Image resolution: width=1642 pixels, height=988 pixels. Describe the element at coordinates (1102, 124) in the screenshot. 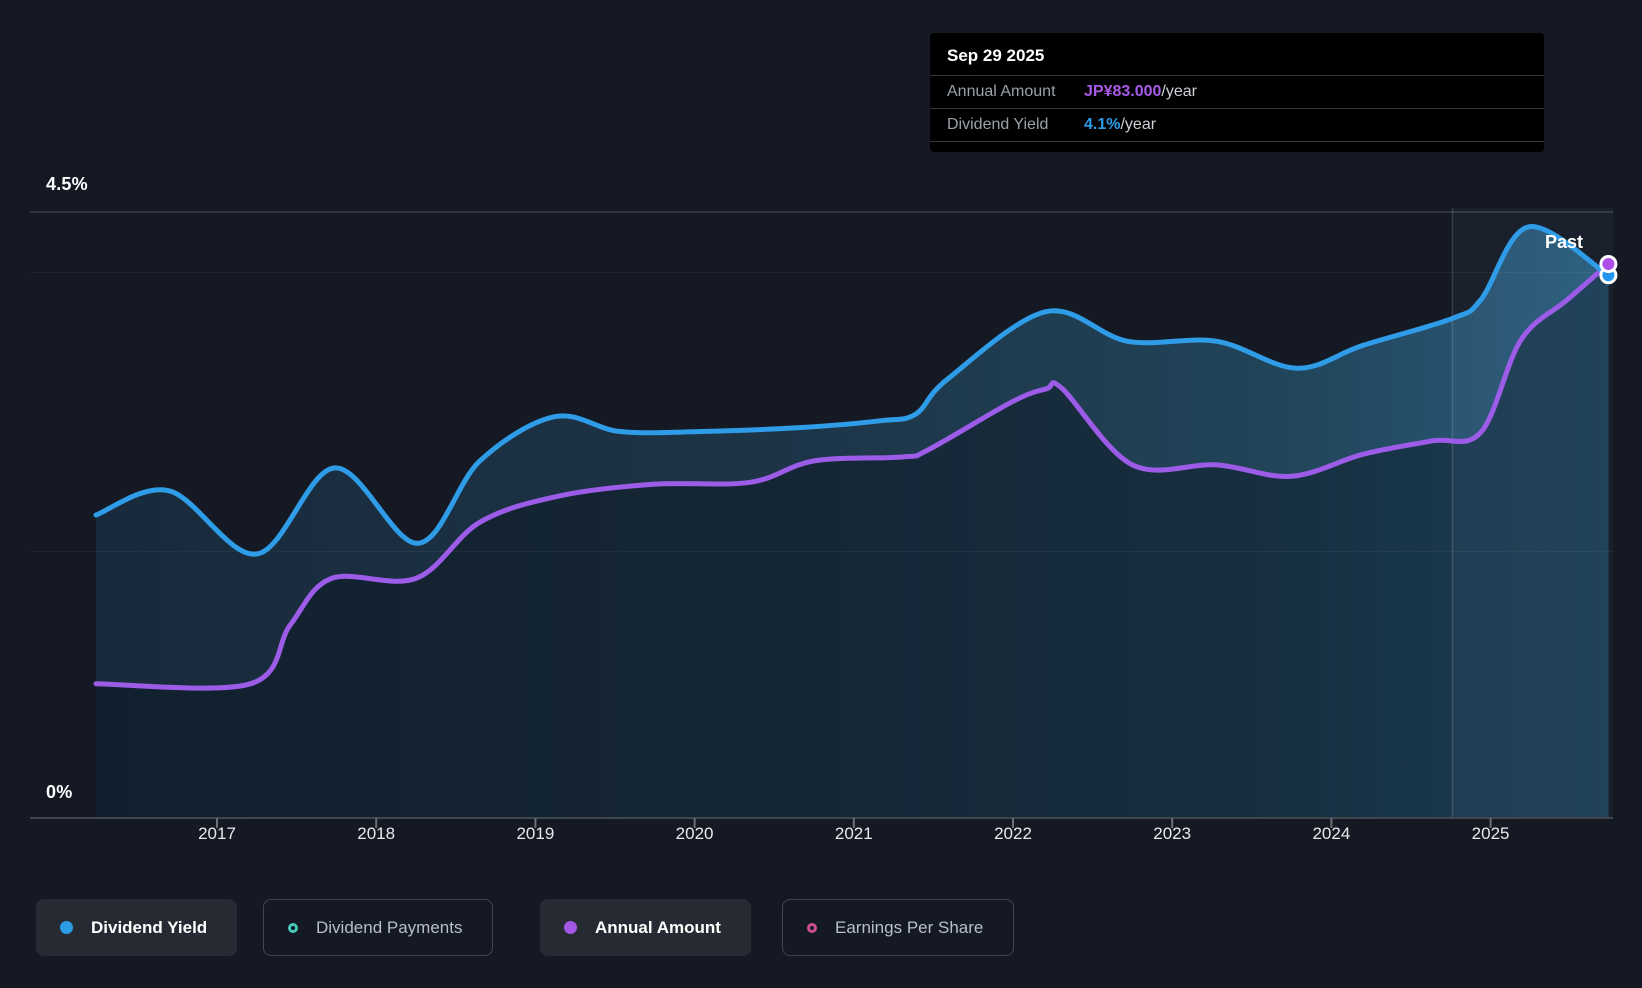

I see `tooltip-value-dividend-yield: 4.1%` at that location.